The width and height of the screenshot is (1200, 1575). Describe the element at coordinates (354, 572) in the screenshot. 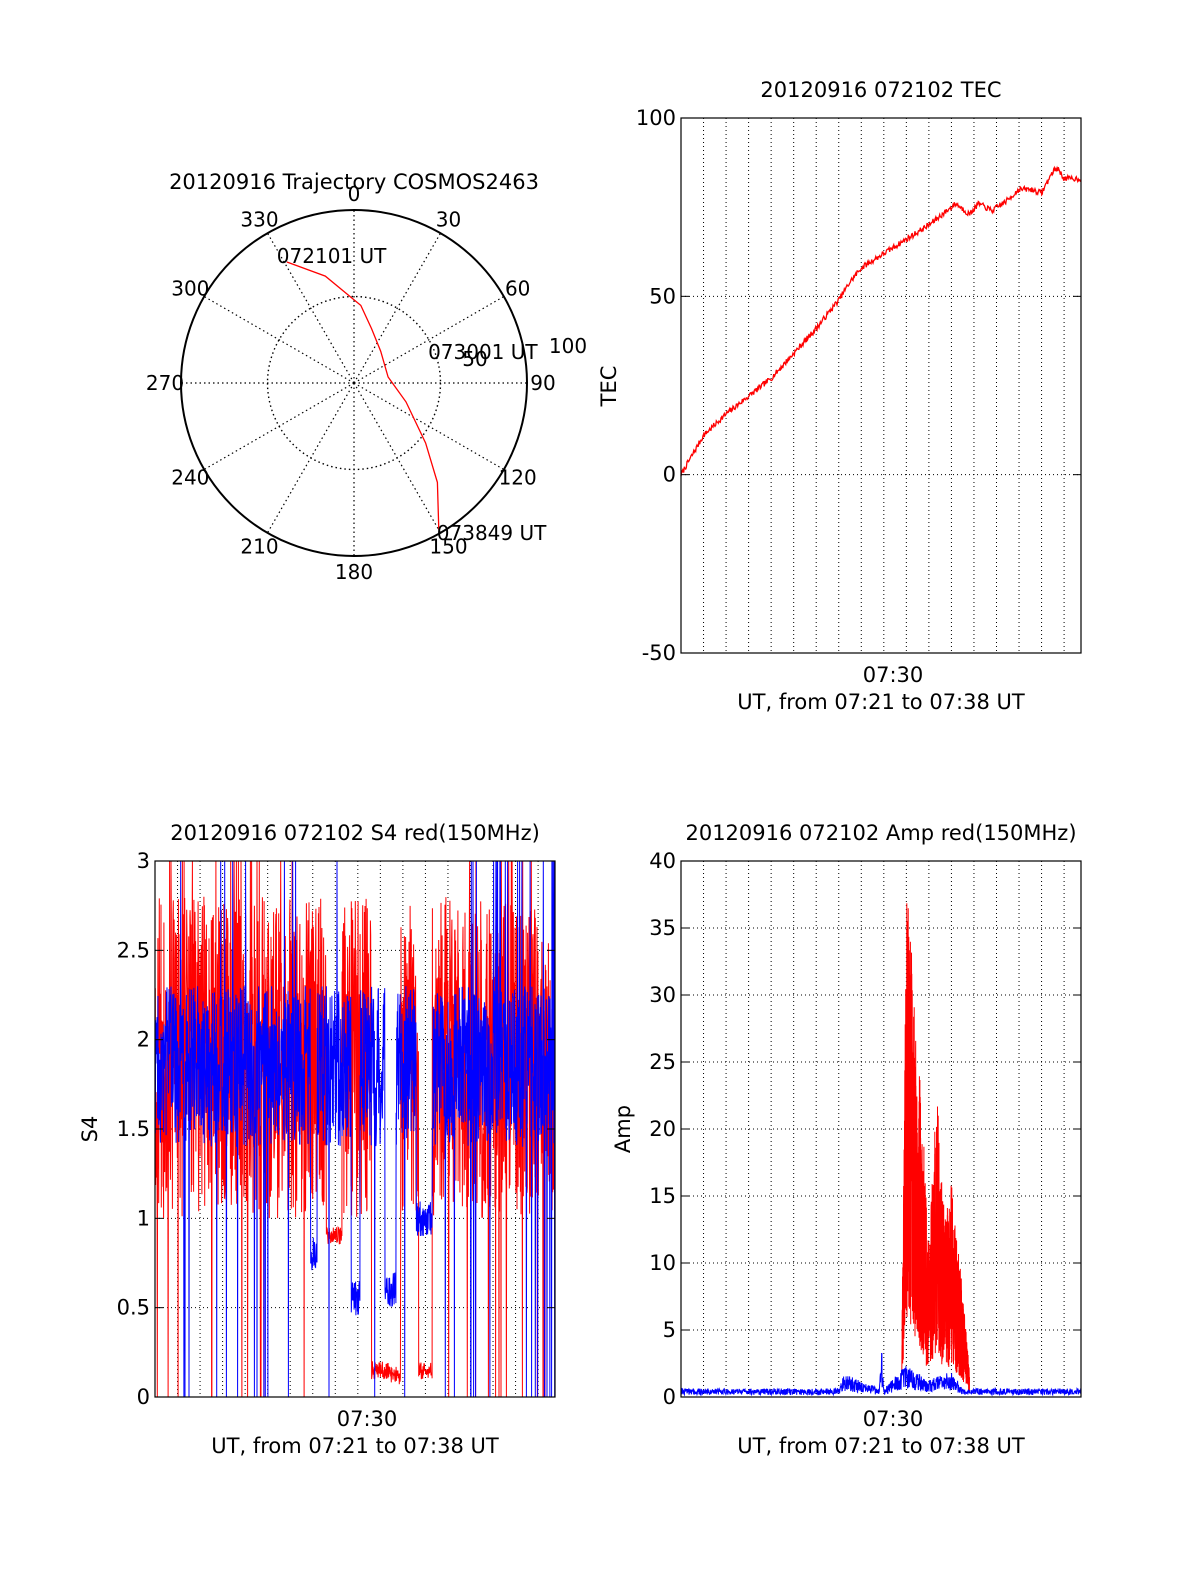

I see `polar-angle-label: 180` at that location.